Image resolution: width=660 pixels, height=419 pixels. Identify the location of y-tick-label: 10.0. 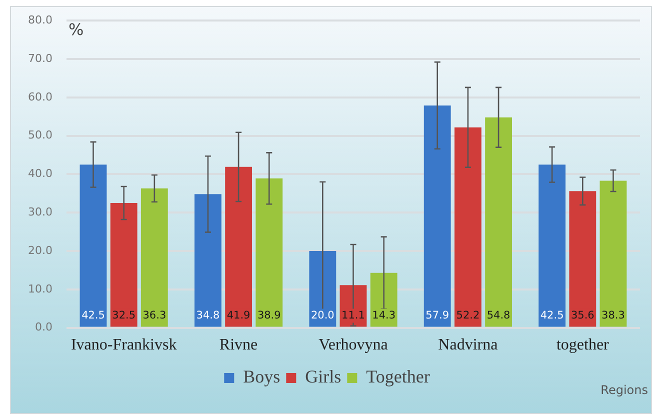
(40, 289).